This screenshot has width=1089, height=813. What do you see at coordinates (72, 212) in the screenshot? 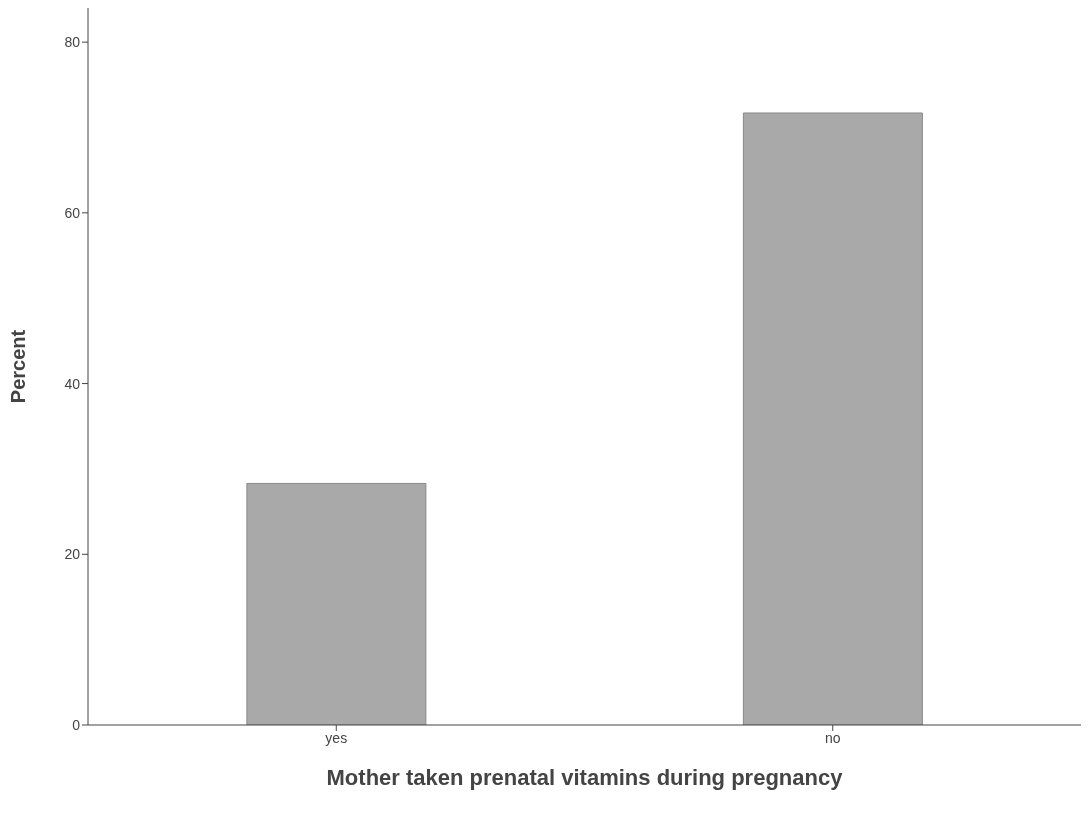
I see `y-tick-label: 60` at bounding box center [72, 212].